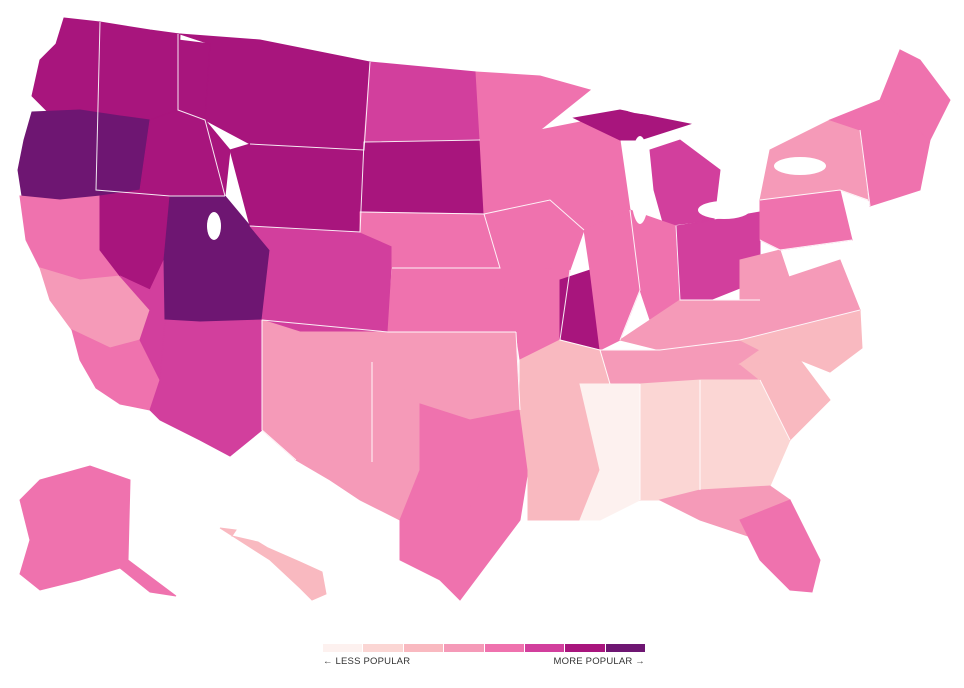 This screenshot has width=964, height=688. What do you see at coordinates (806, 220) in the screenshot?
I see `region-pennsylvania` at bounding box center [806, 220].